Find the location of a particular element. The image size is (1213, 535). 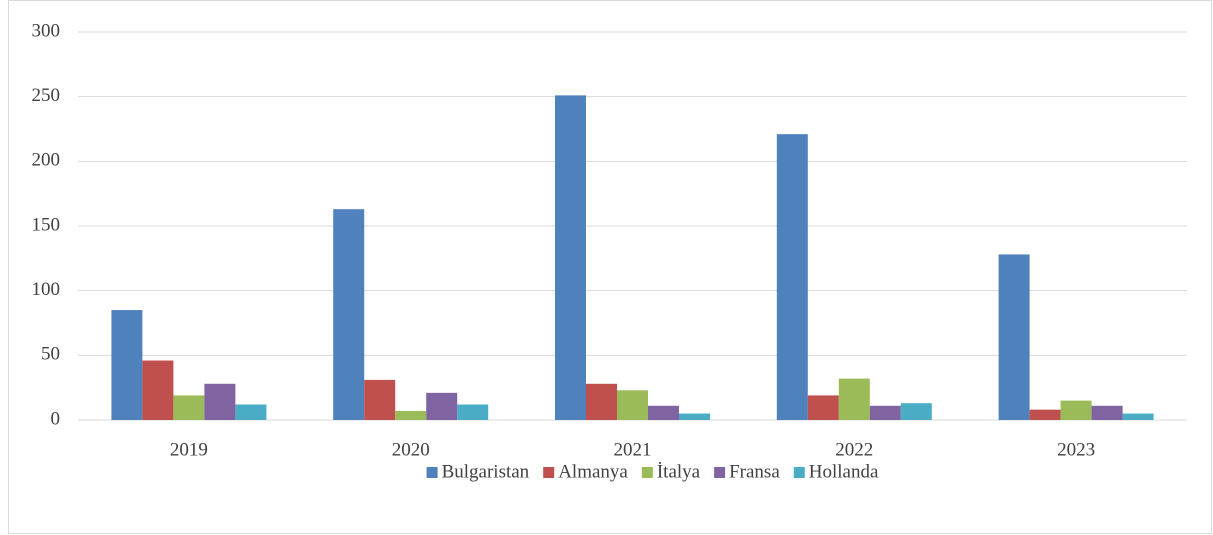

x-tick-label: 2022 is located at coordinates (854, 449).